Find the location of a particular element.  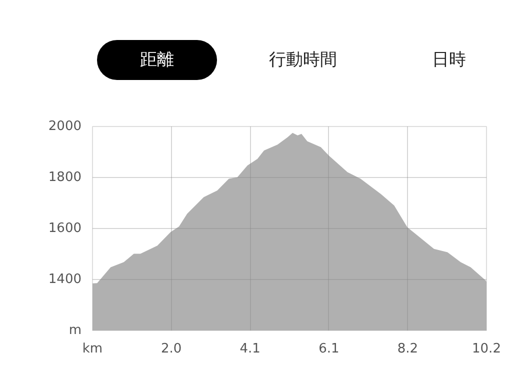

y-tick-label: 2000 is located at coordinates (65, 126).